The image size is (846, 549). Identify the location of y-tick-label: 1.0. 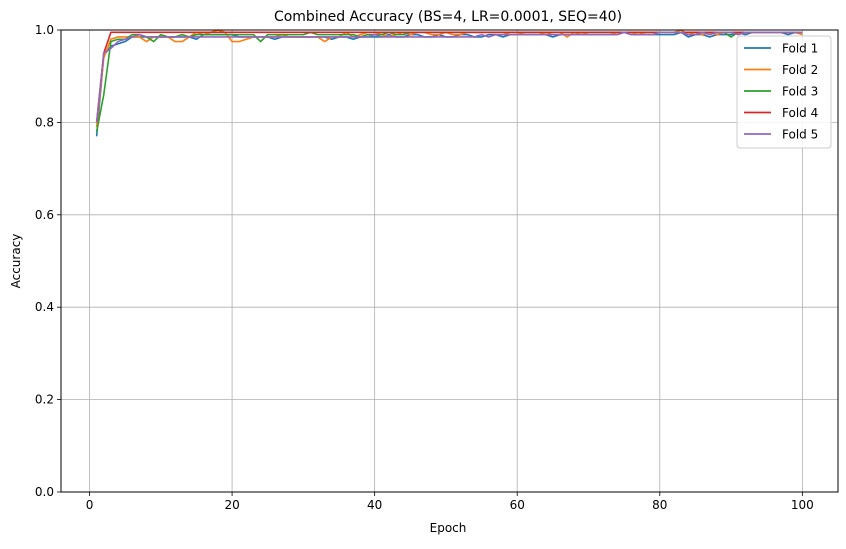
(44, 30).